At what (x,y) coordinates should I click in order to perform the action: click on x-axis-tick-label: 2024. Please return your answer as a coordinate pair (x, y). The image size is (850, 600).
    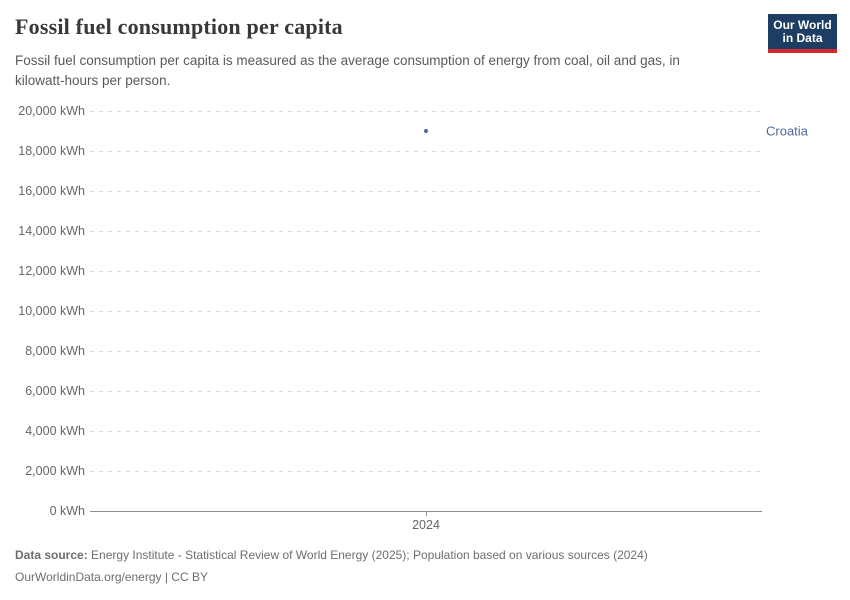
    Looking at the image, I should click on (426, 525).